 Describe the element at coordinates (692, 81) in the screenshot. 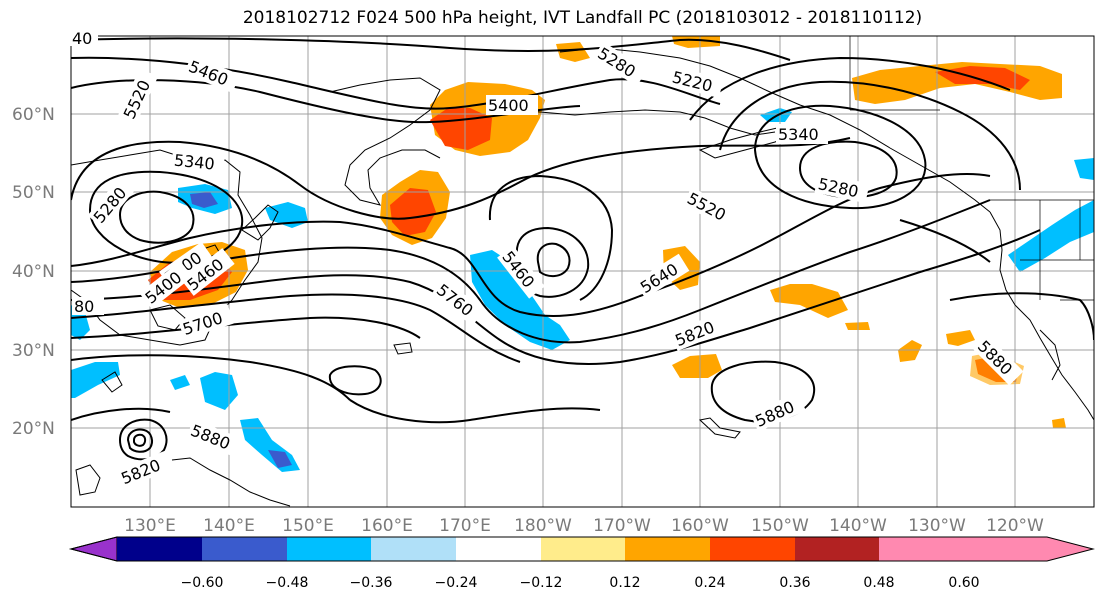

I see `contour-label: 5220` at that location.